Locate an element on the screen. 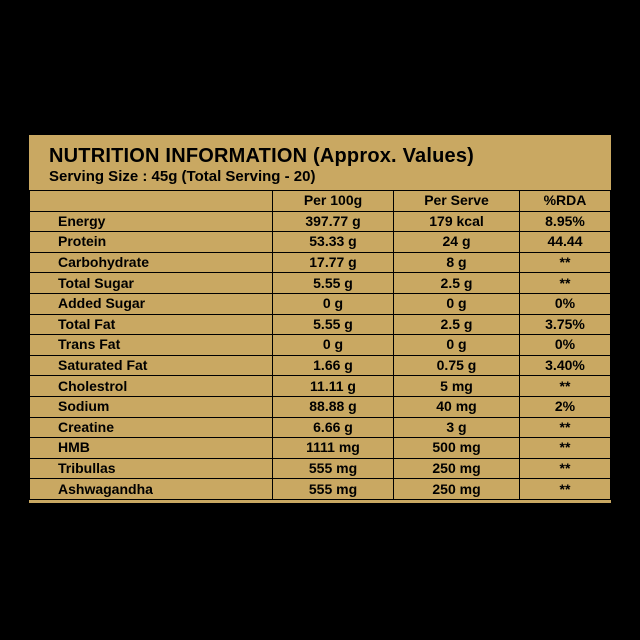 Image resolution: width=640 pixels, height=640 pixels. nutrient-value: 11.11 g is located at coordinates (333, 386).